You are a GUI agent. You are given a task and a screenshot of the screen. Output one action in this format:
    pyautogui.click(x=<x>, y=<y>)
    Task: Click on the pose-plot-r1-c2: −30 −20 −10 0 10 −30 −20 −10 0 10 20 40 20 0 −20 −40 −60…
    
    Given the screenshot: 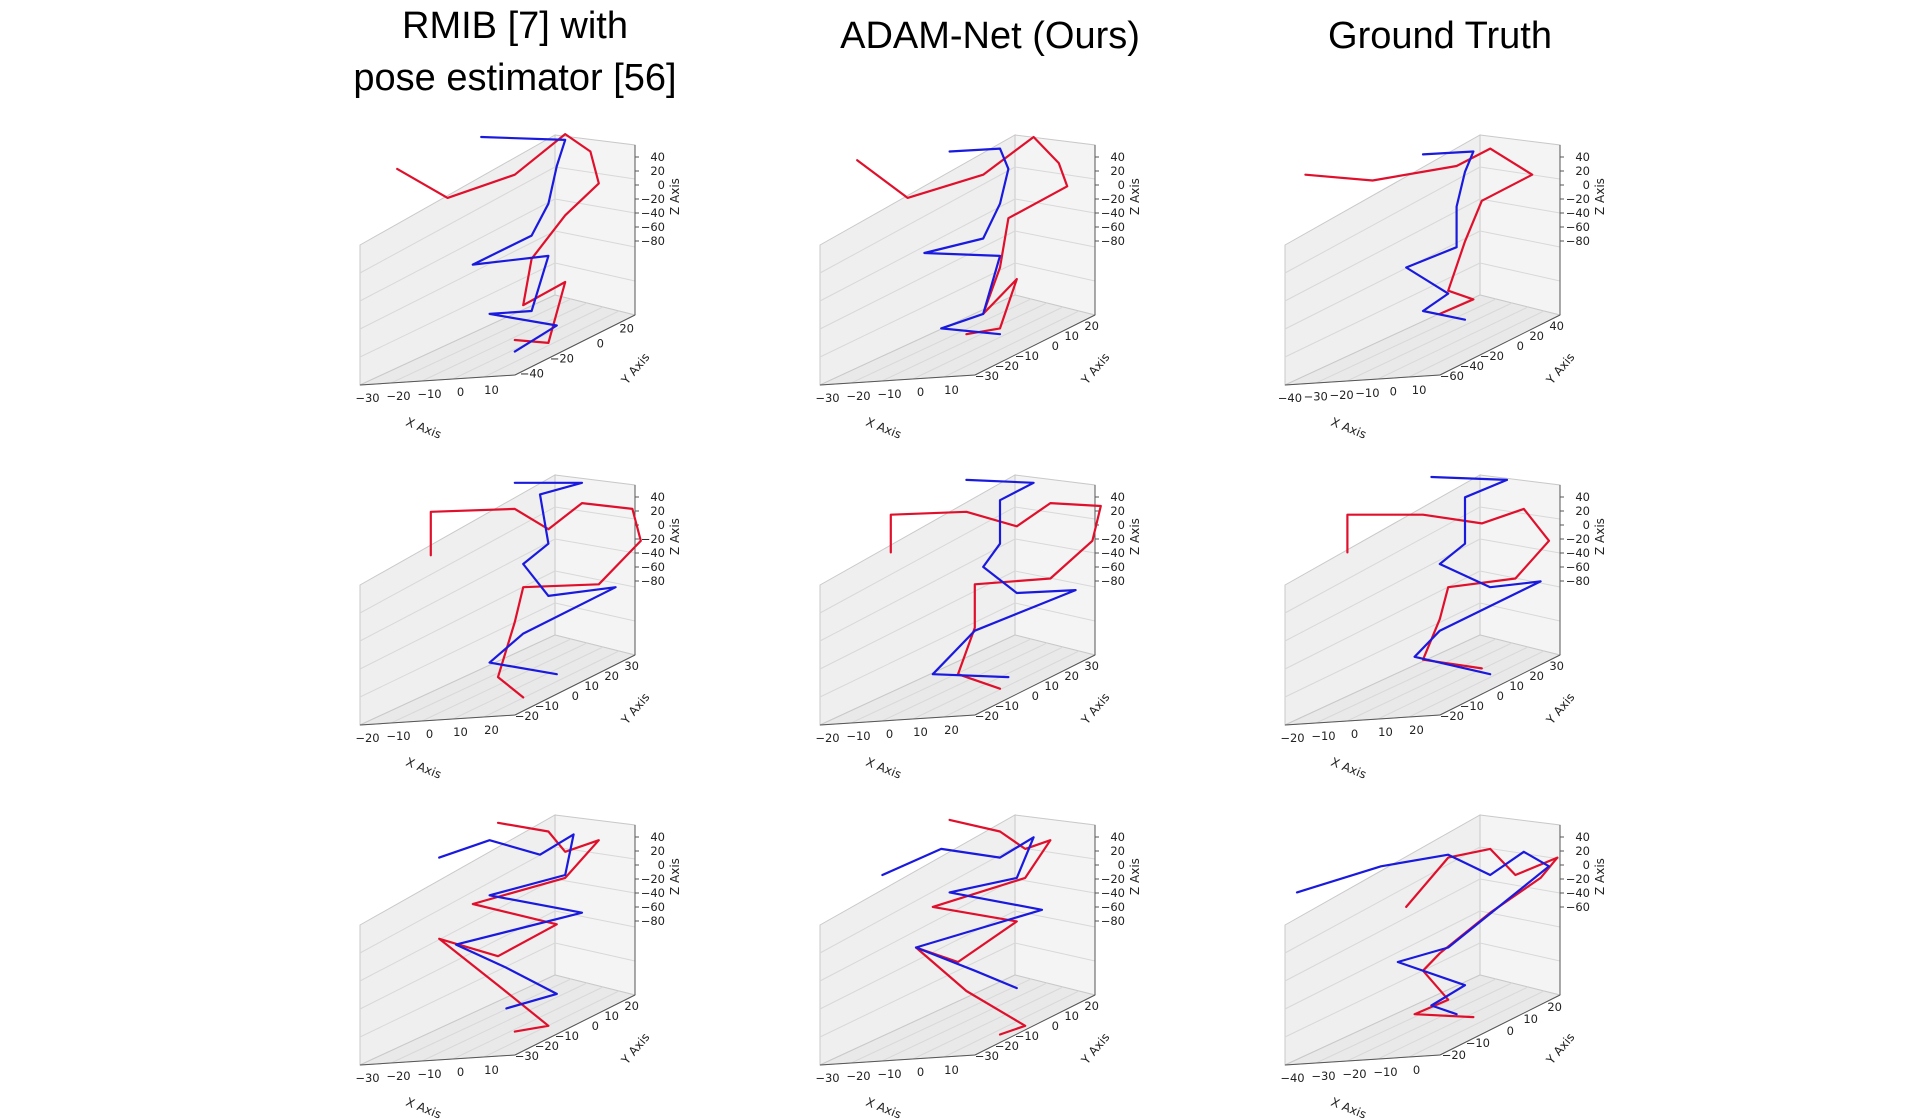 What is the action you would take?
    pyautogui.click(x=1010, y=268)
    